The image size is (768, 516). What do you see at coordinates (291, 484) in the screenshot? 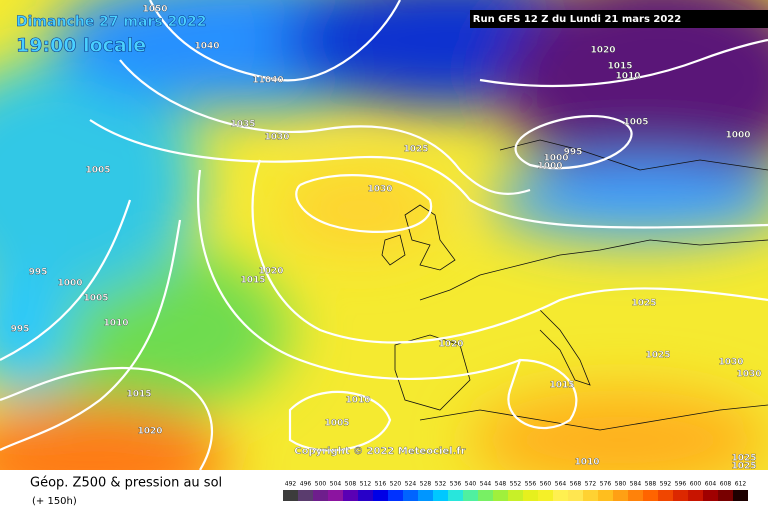
I see `legend-label: 492` at bounding box center [291, 484].